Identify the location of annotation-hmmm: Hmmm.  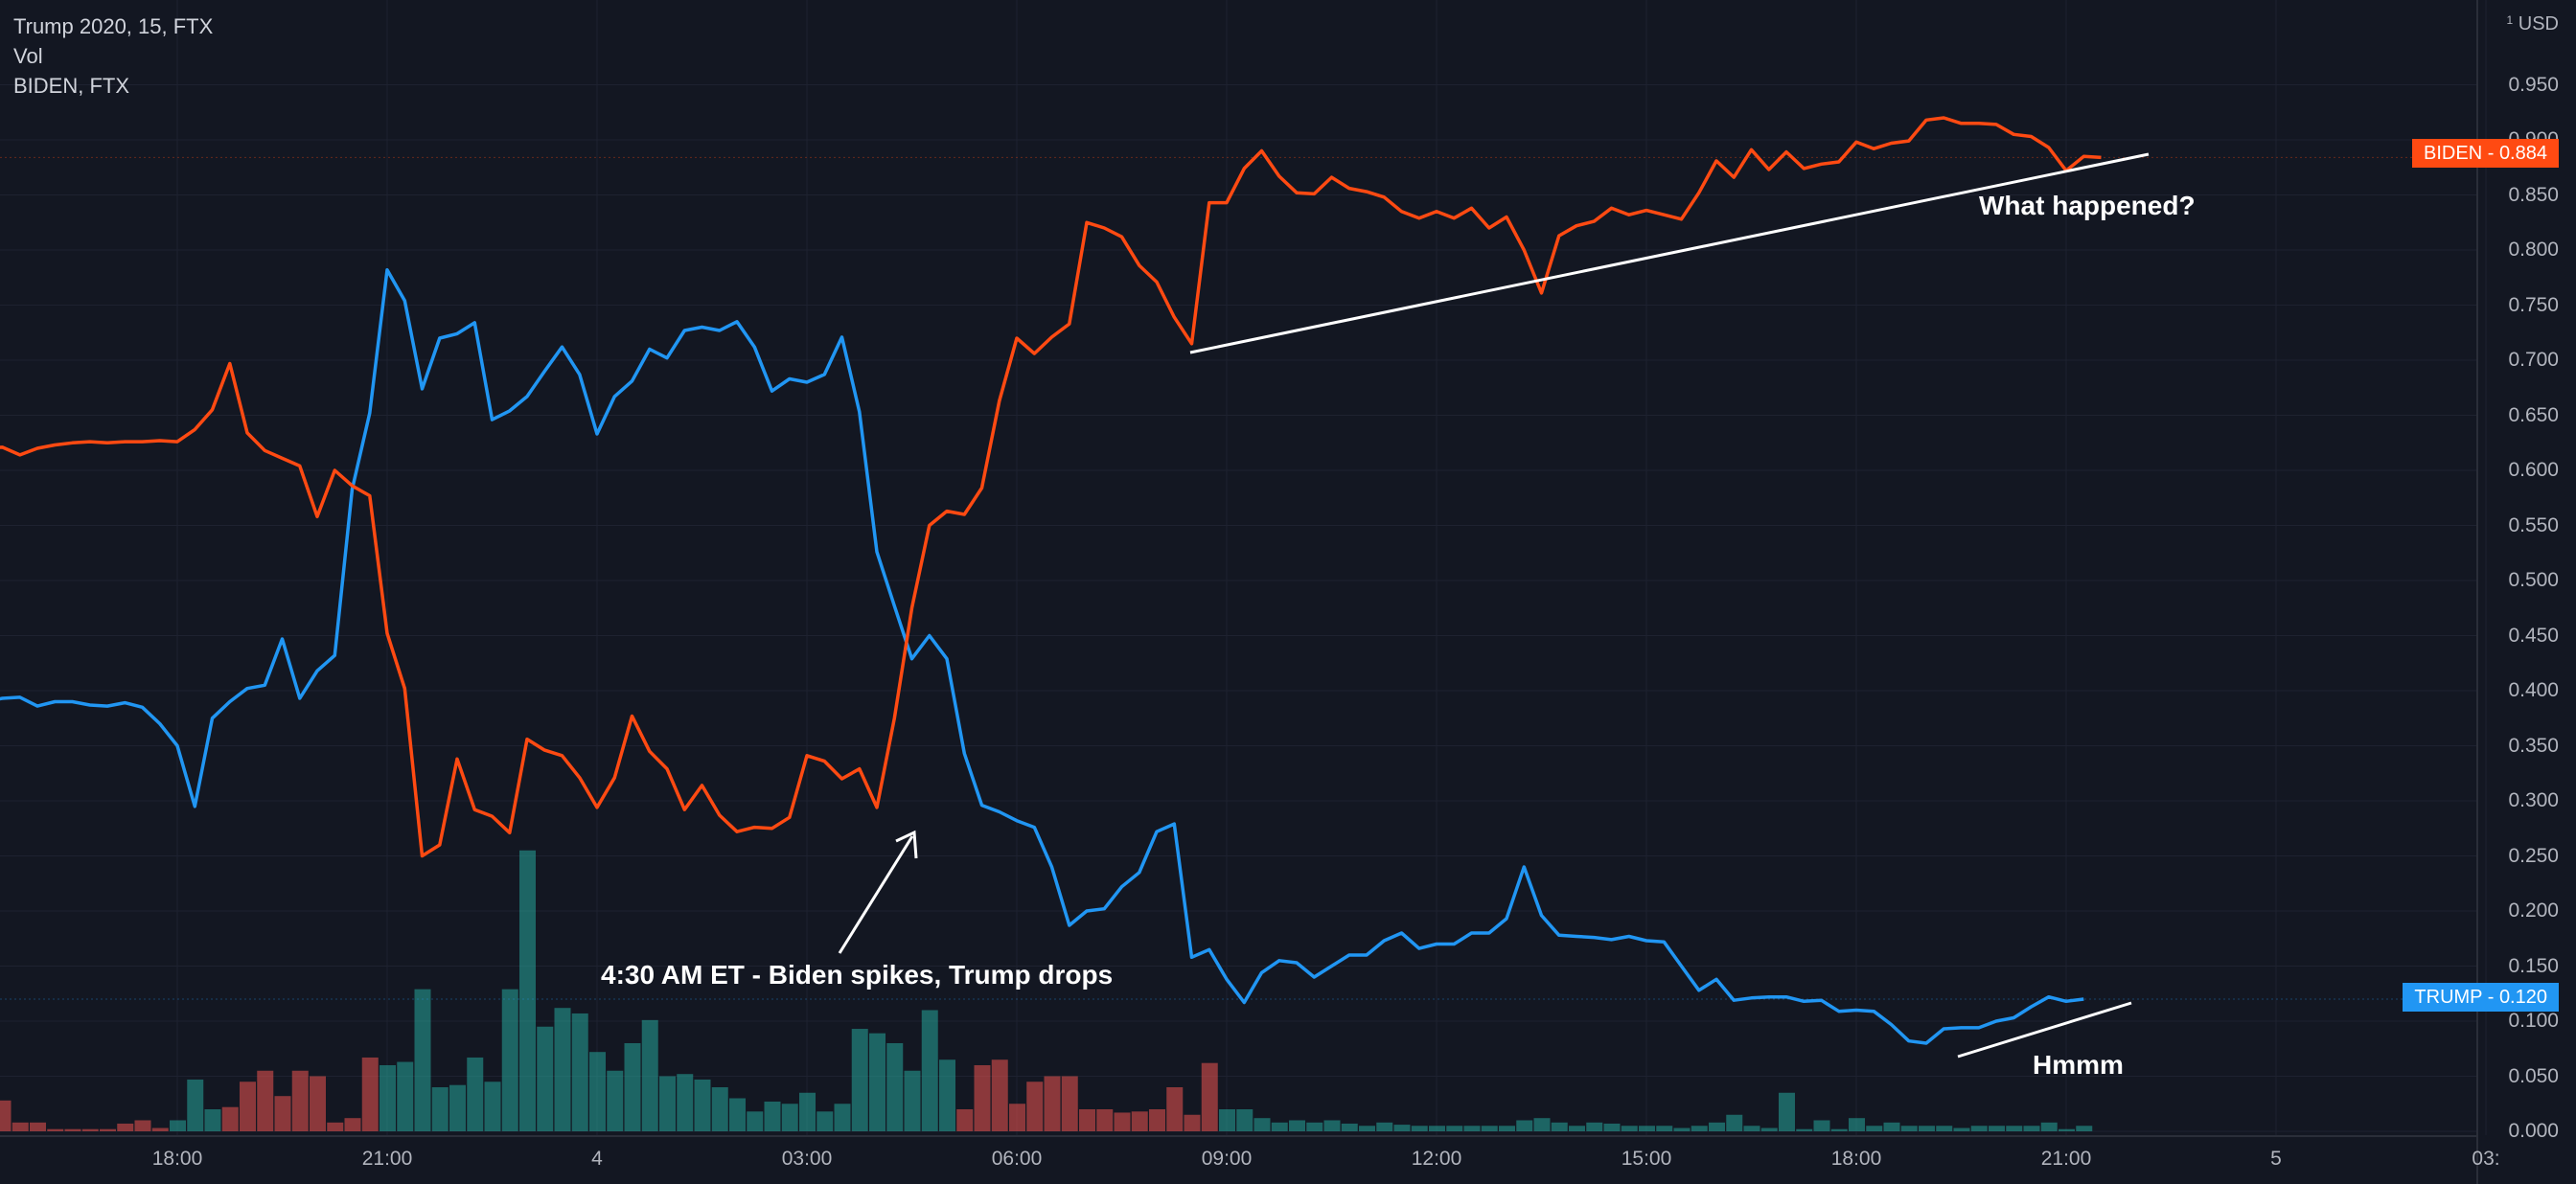
(2078, 1065).